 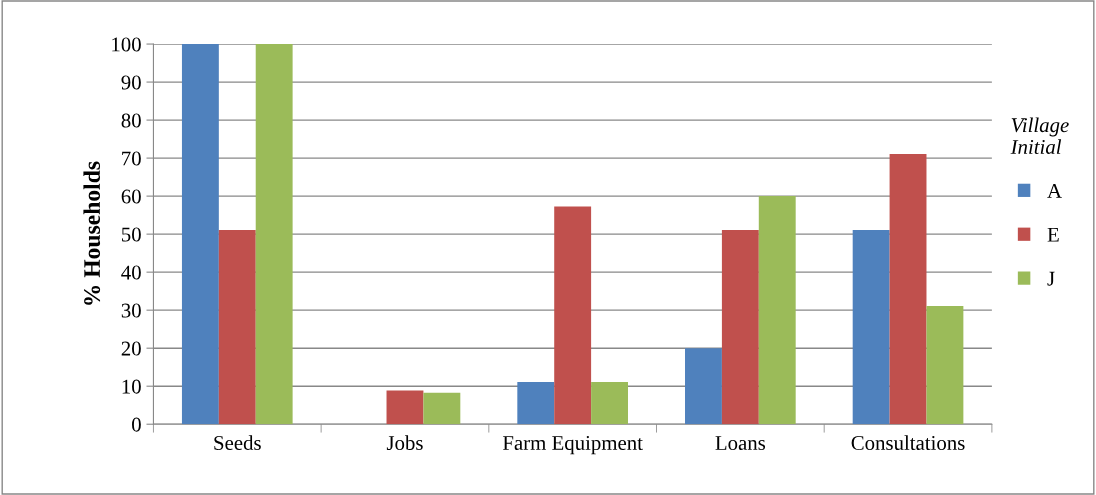 I want to click on y-tick-label: 70, so click(x=131, y=158).